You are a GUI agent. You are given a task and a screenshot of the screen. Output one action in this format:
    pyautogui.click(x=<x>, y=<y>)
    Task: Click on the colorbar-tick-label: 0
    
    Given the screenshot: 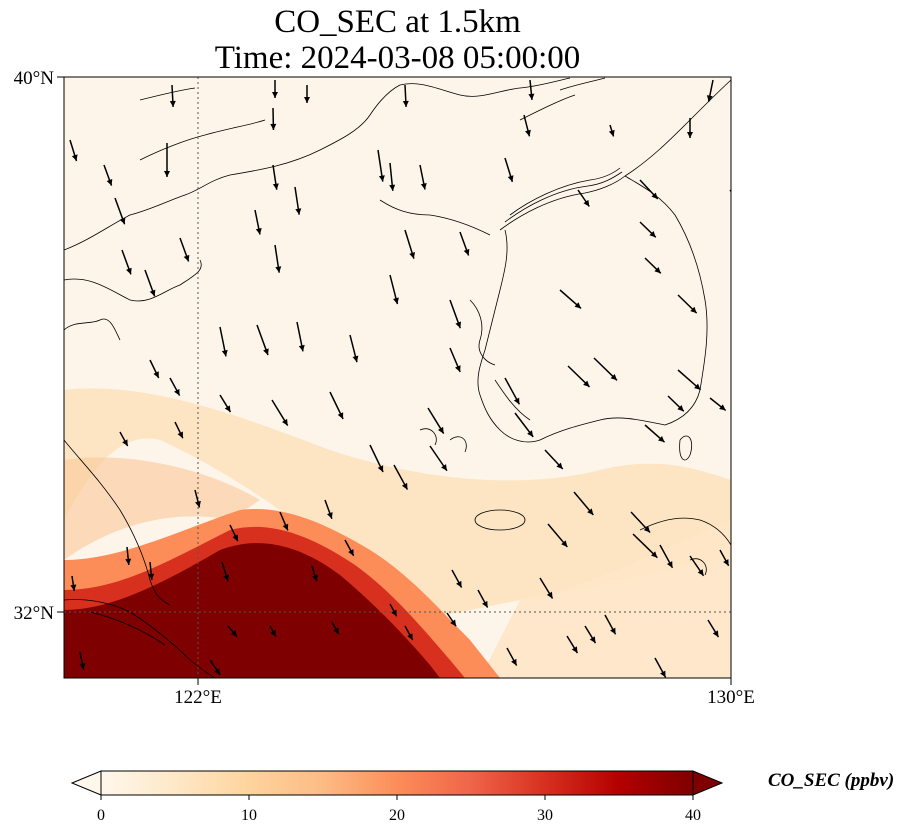 What is the action you would take?
    pyautogui.click(x=101, y=815)
    